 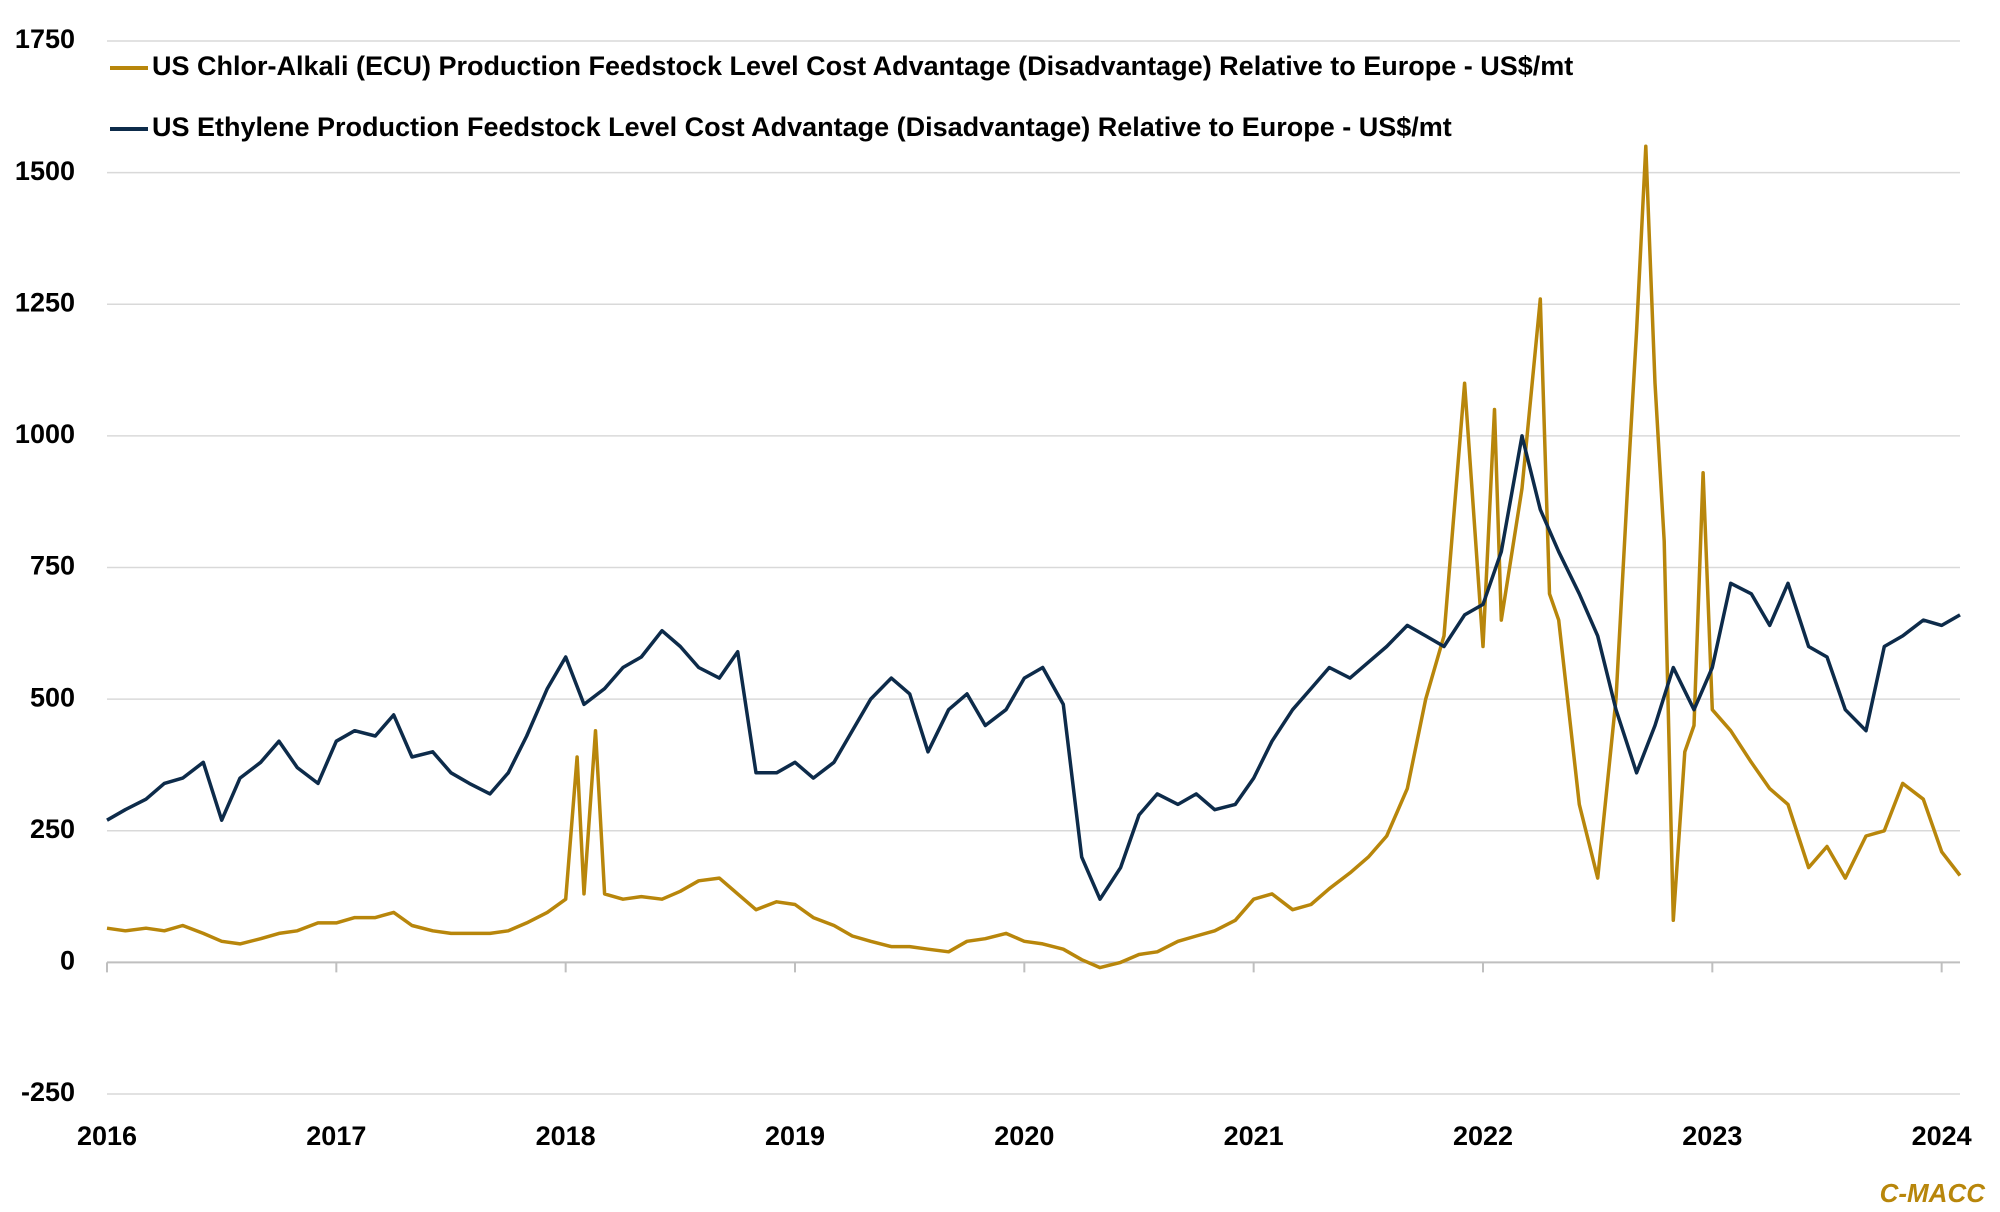 What do you see at coordinates (52, 697) in the screenshot?
I see `y-tick-label: 500` at bounding box center [52, 697].